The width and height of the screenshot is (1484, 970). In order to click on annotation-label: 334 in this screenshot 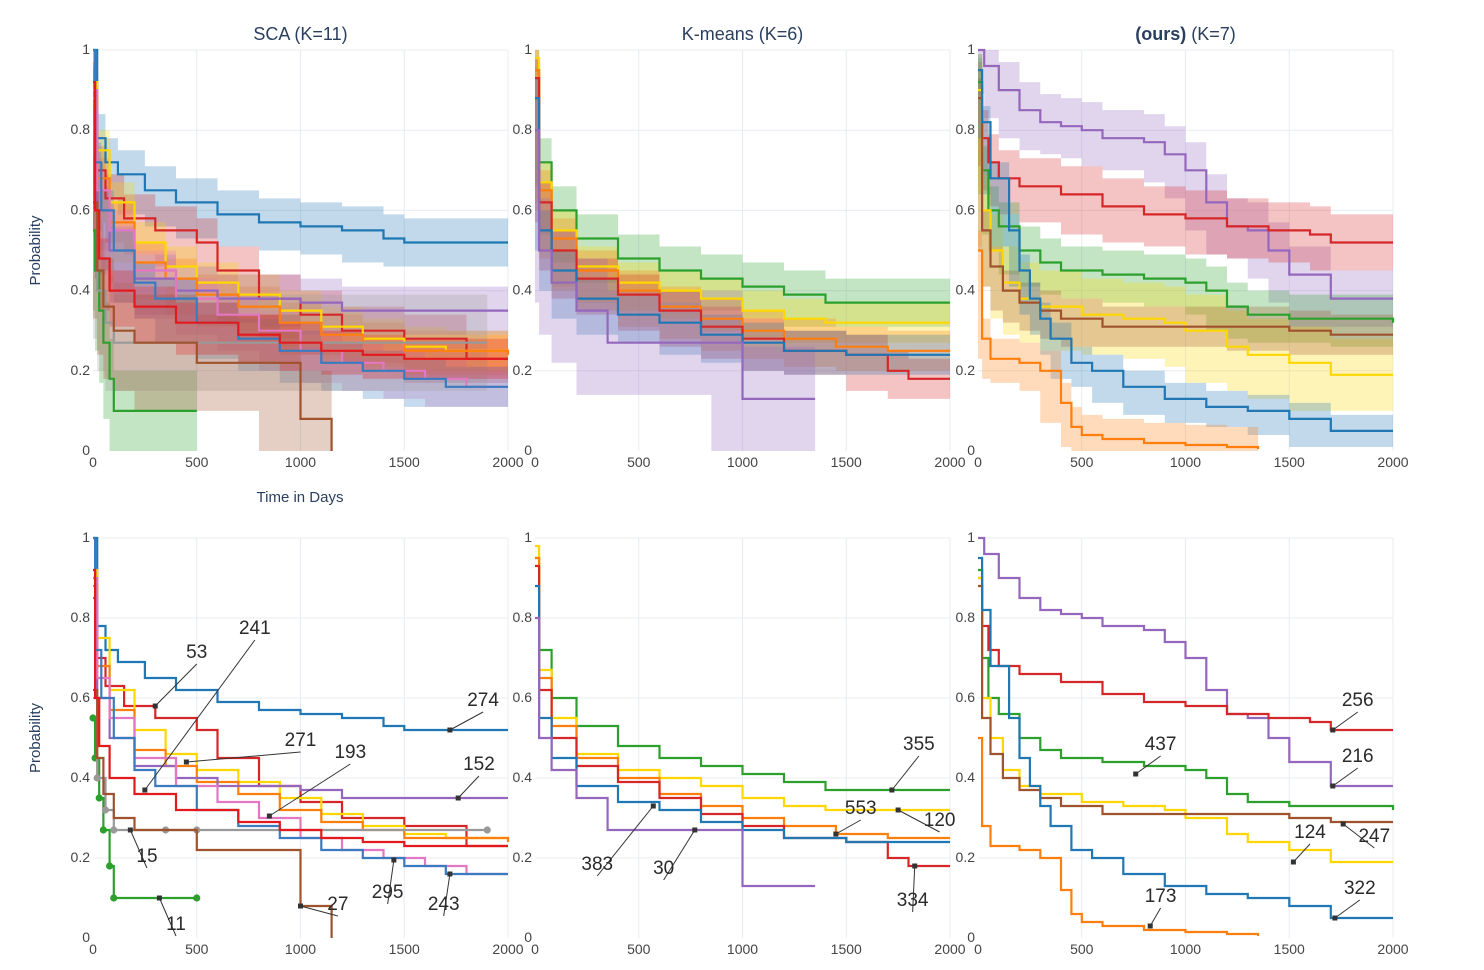, I will do `click(913, 900)`.